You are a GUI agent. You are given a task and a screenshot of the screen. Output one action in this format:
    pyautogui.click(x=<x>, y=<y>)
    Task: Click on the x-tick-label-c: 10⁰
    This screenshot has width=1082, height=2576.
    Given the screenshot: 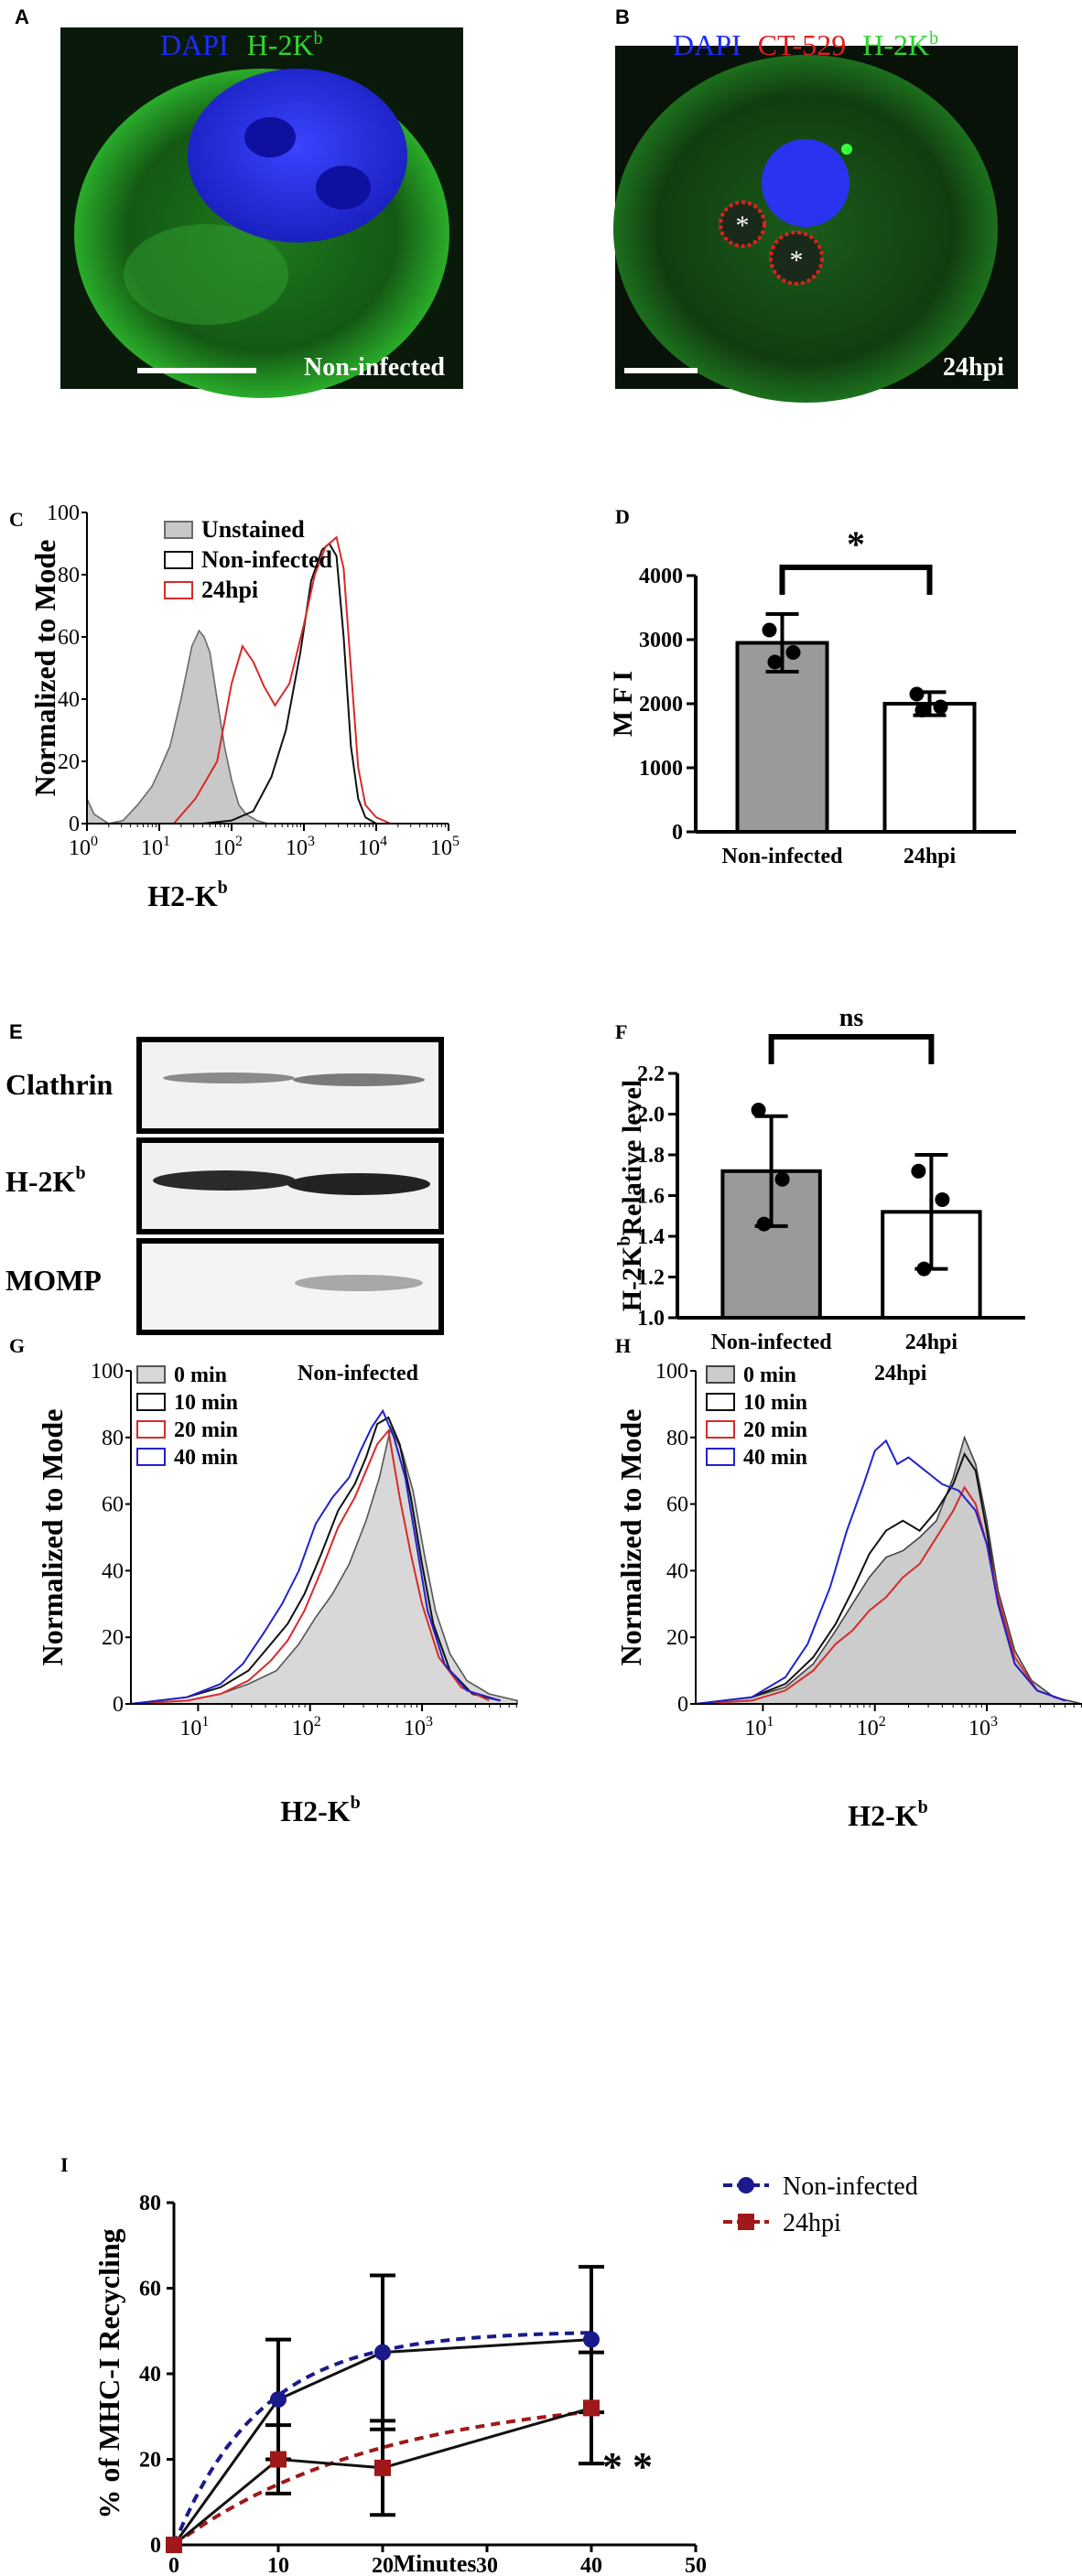 What is the action you would take?
    pyautogui.click(x=84, y=847)
    